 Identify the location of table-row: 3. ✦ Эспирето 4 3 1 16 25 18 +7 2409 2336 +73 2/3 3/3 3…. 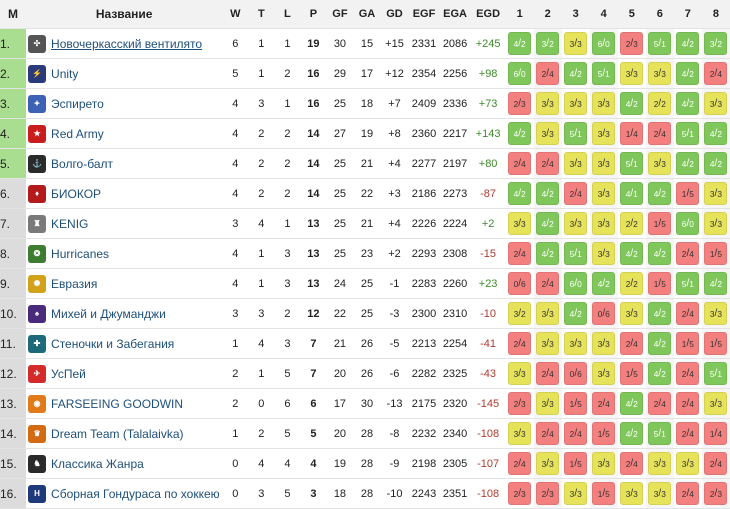
(365, 103).